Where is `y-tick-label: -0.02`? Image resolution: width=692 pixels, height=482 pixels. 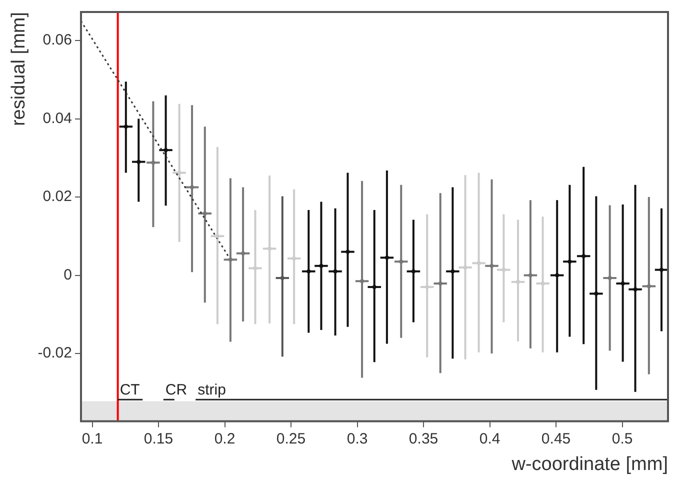
y-tick-label: -0.02 is located at coordinates (55, 353).